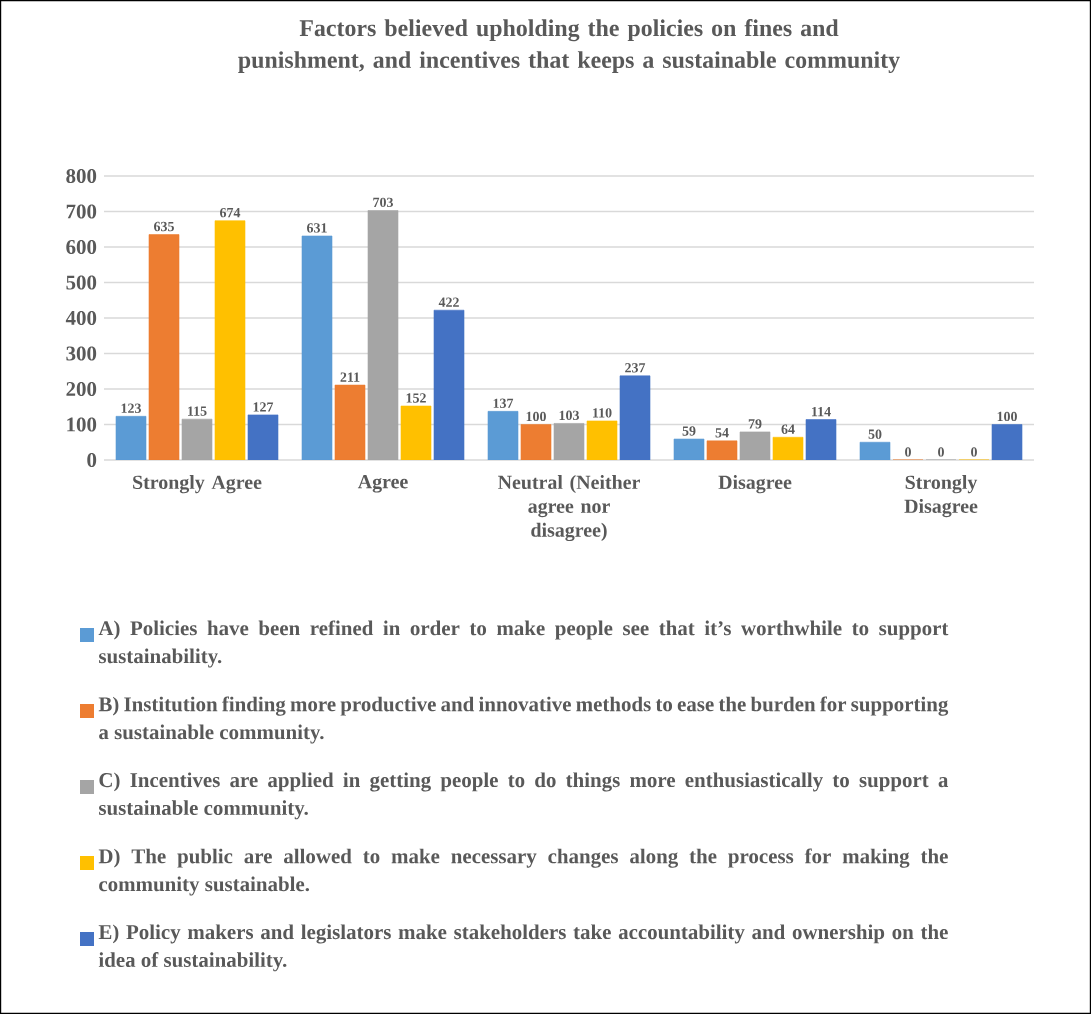 The image size is (1091, 1014). Describe the element at coordinates (81, 176) in the screenshot. I see `y-tick-label: 800` at that location.